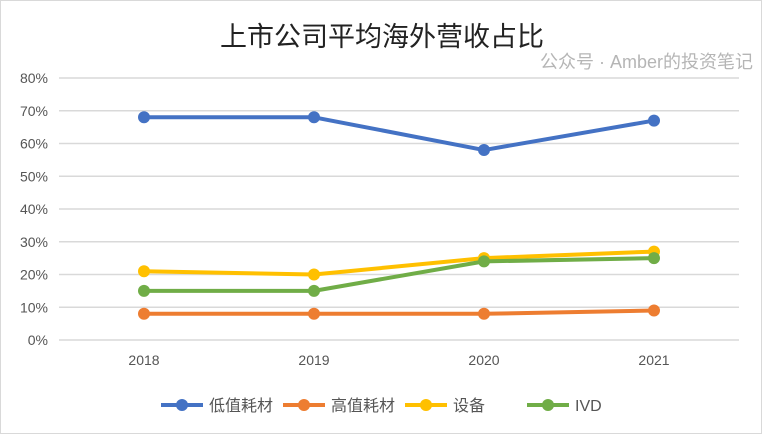 The image size is (762, 434). What do you see at coordinates (313, 360) in the screenshot?
I see `x-tick-label: 2019` at bounding box center [313, 360].